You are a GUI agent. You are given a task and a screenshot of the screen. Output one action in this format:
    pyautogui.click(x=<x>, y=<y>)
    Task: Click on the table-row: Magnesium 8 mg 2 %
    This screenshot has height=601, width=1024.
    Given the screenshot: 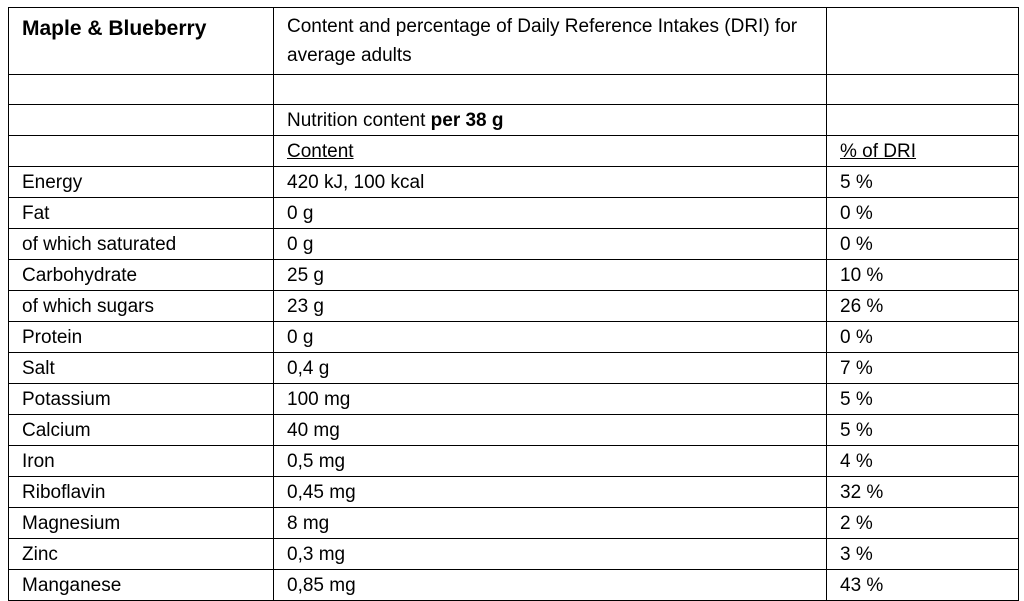 What is the action you would take?
    pyautogui.click(x=513, y=523)
    